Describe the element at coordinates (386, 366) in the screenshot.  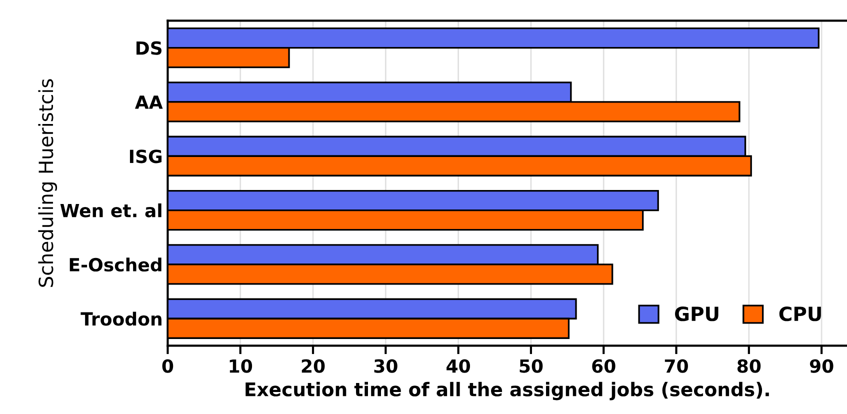
I see `x-tick-label: 30` at that location.